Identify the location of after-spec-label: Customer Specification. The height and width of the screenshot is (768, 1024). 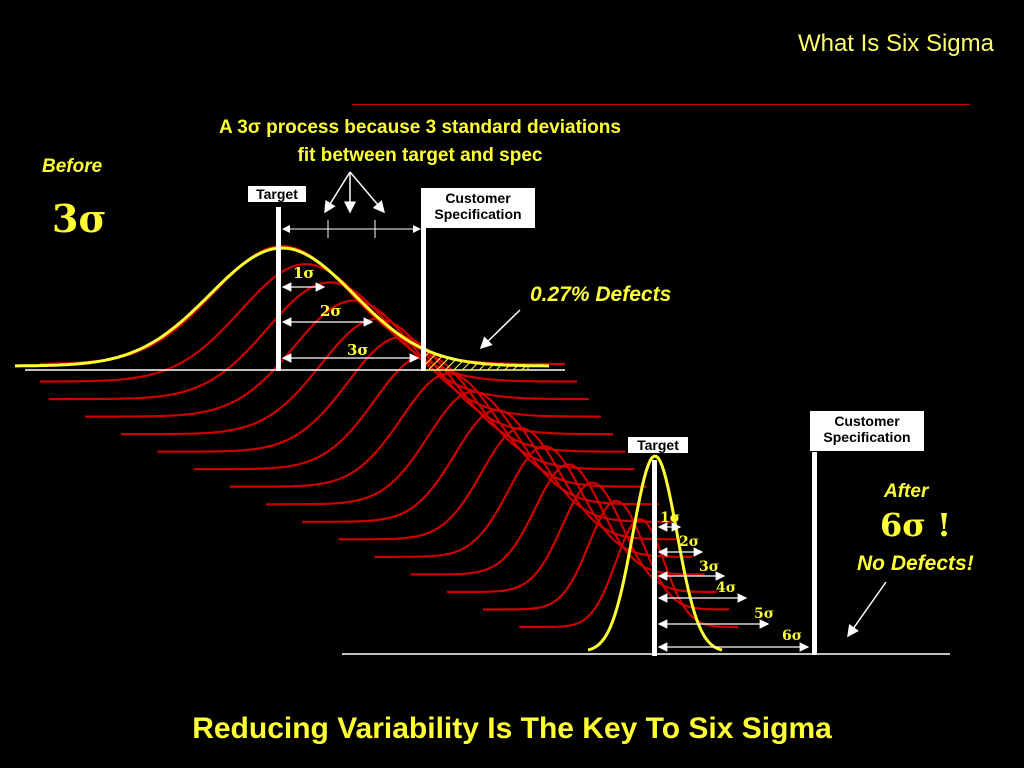
(867, 431).